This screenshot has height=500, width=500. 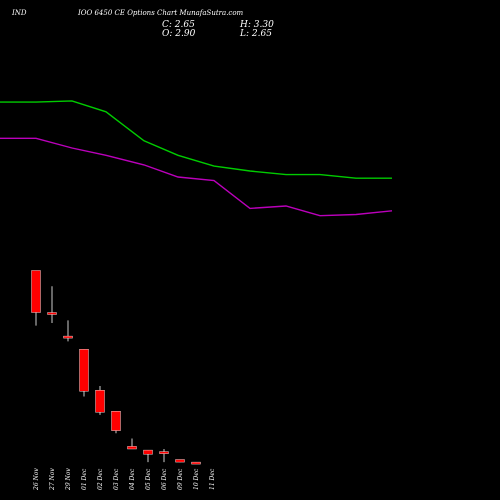 What do you see at coordinates (84, 479) in the screenshot?
I see `x-tick-label: 01 Dec` at bounding box center [84, 479].